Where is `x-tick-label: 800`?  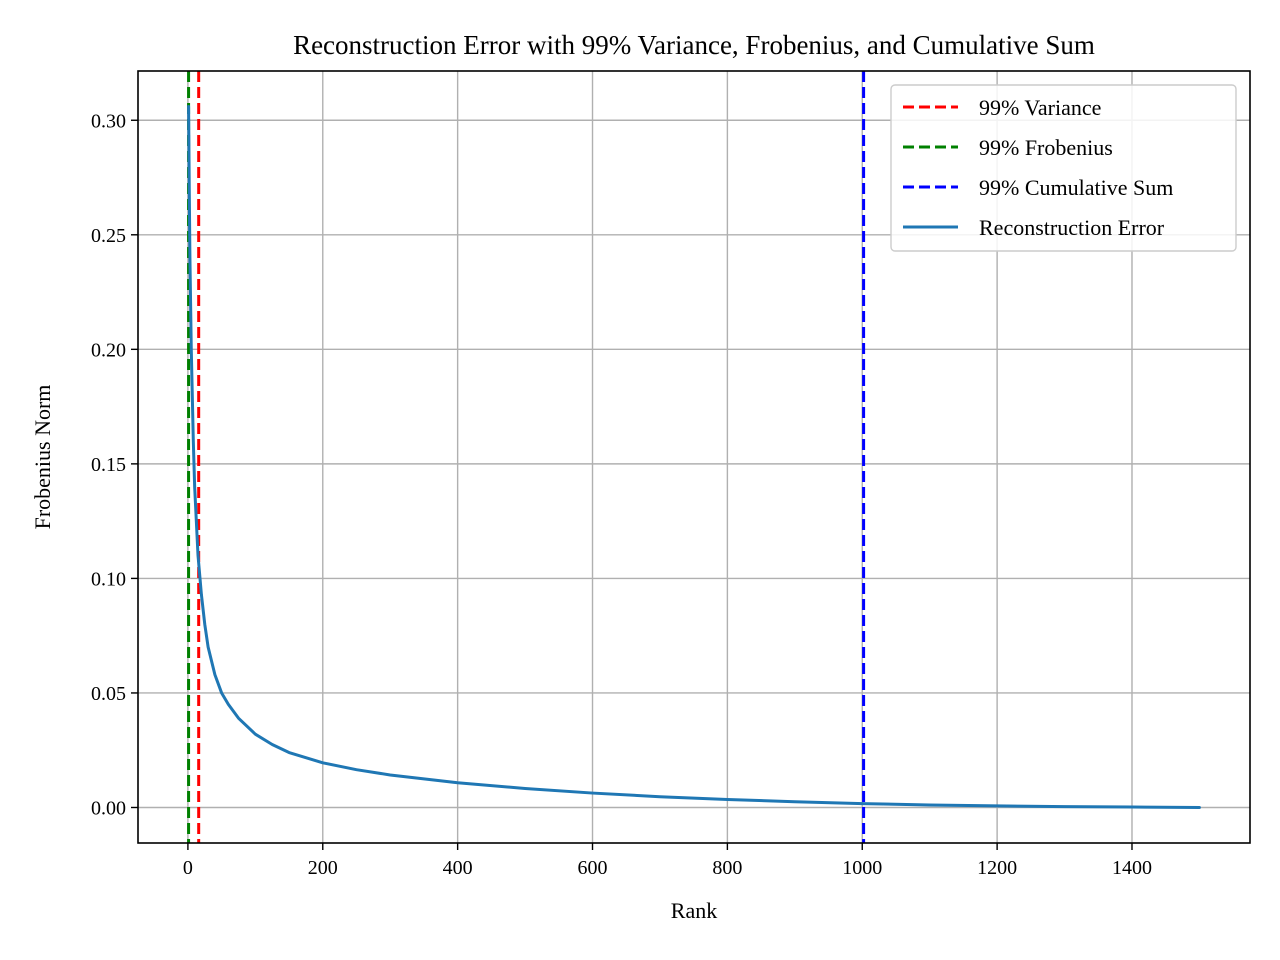 x-tick-label: 800 is located at coordinates (727, 868).